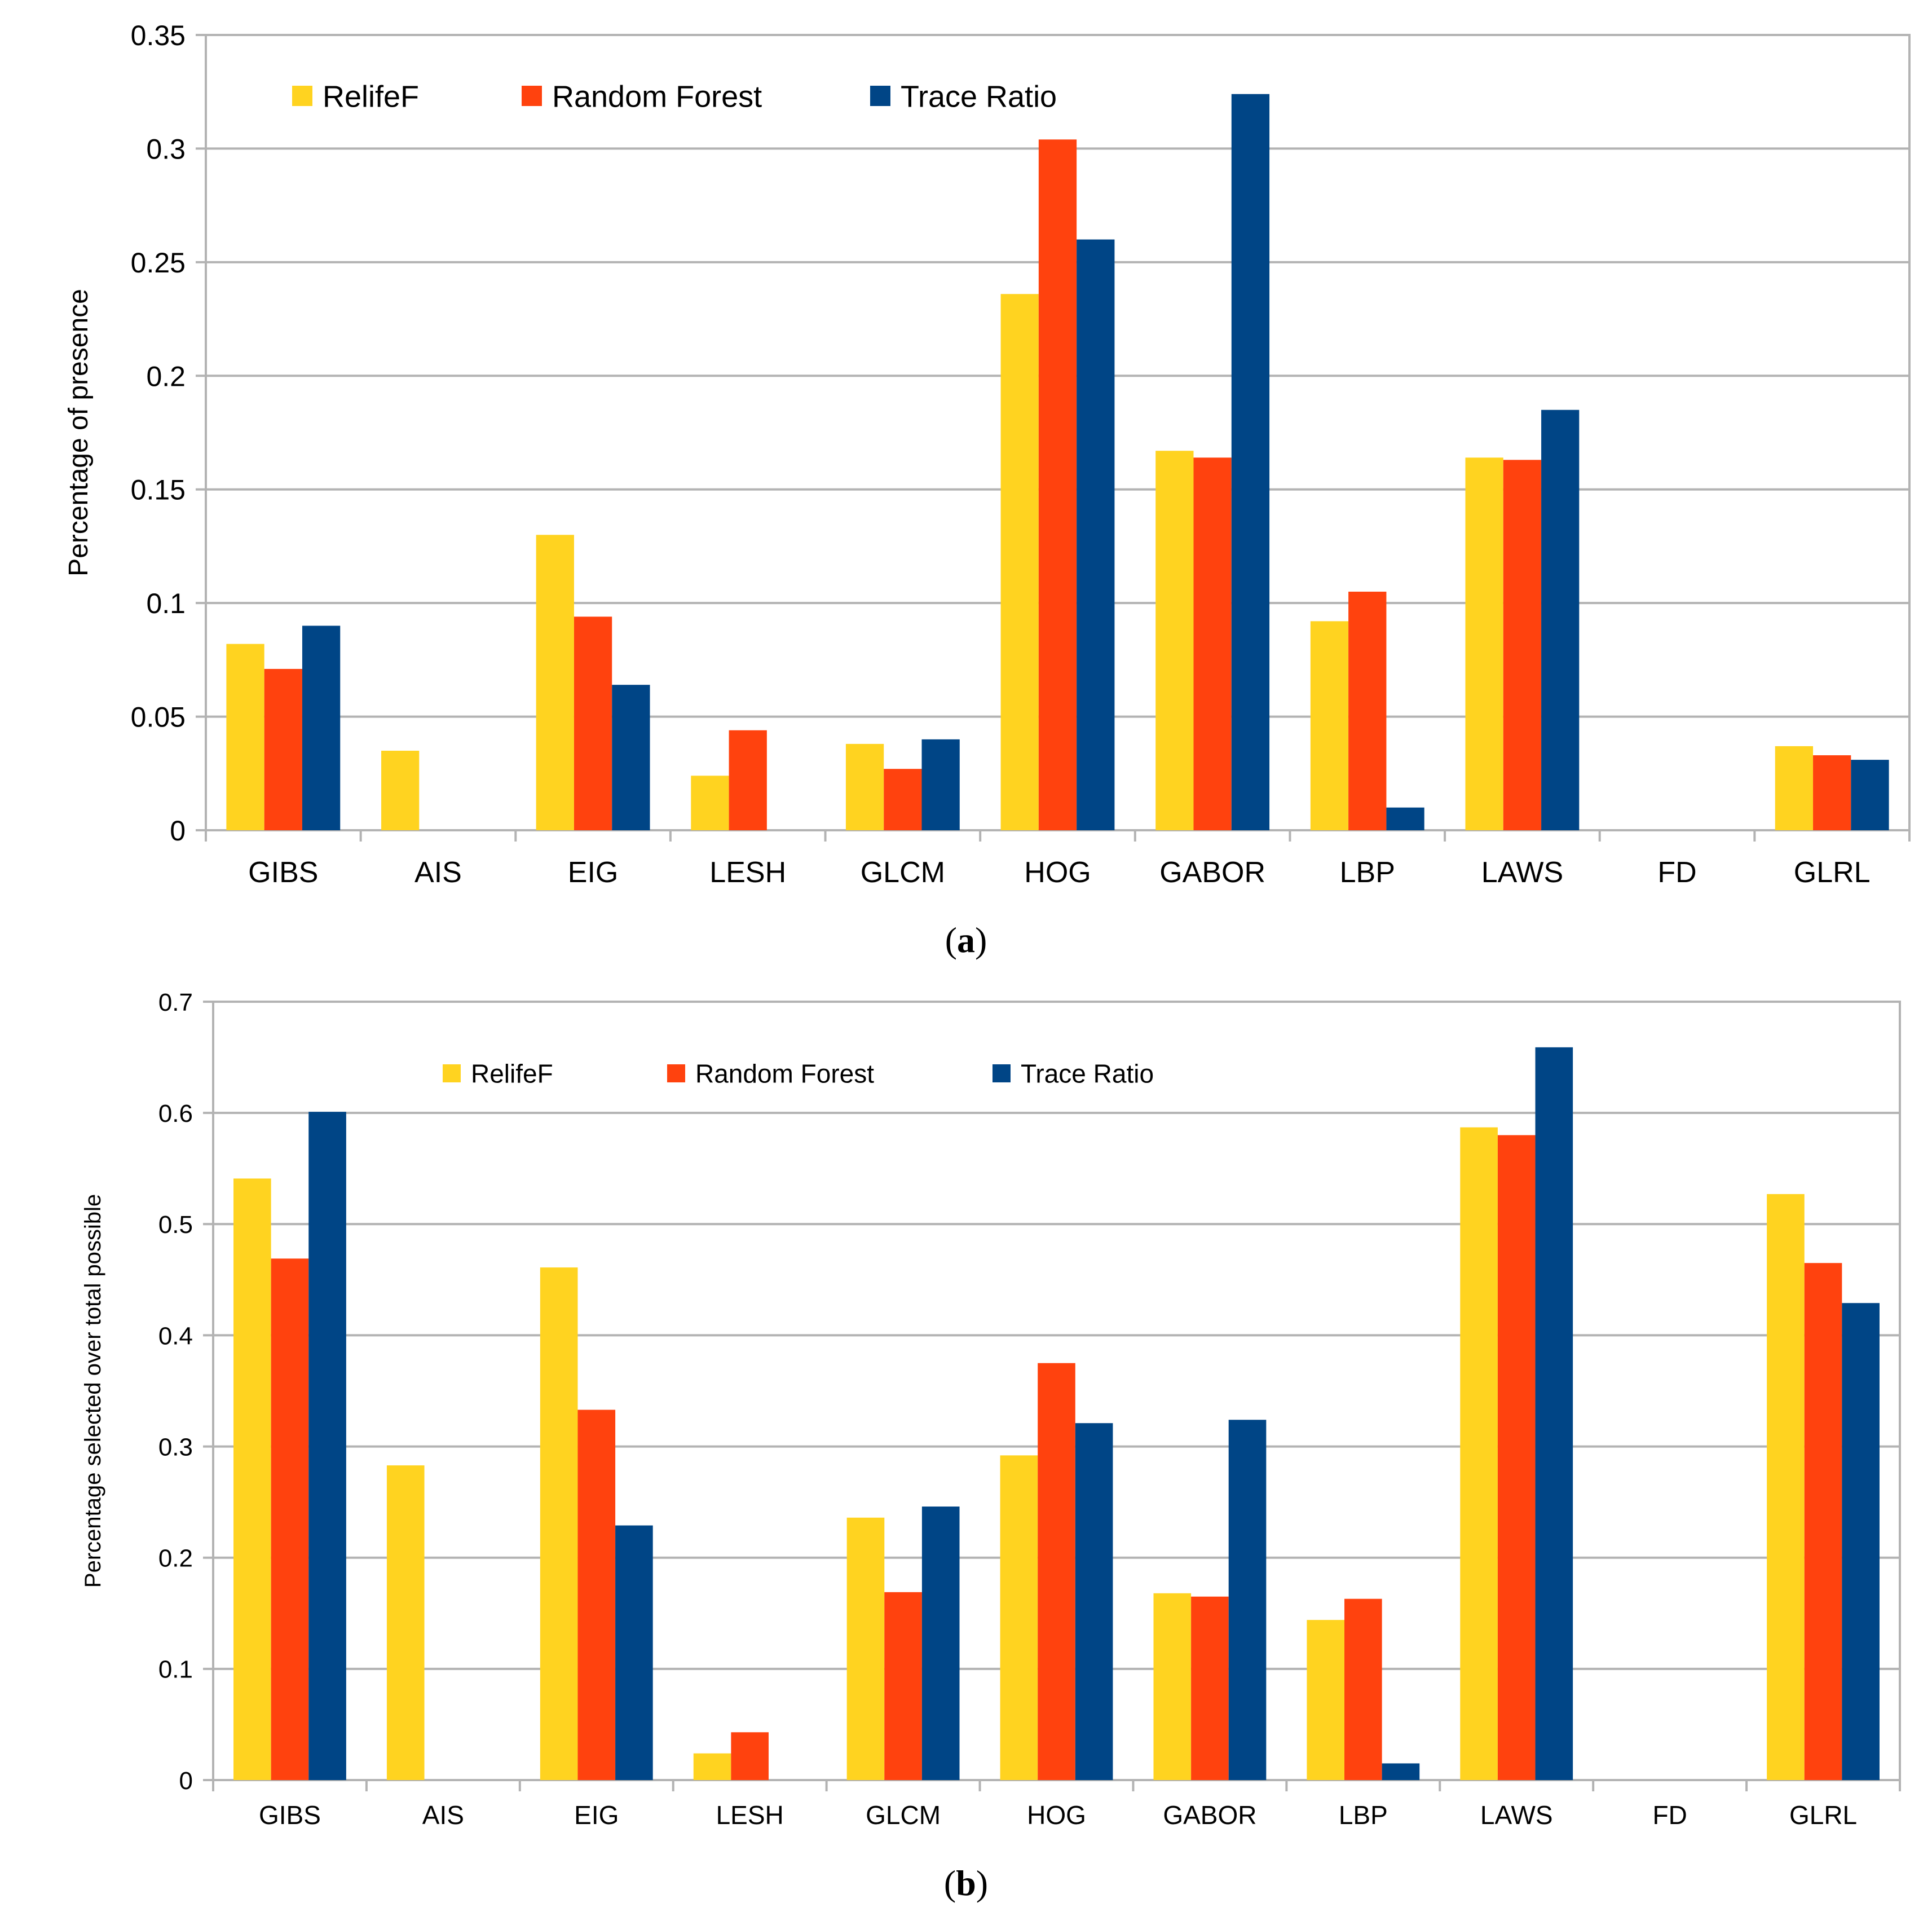 The height and width of the screenshot is (1916, 1932). Describe the element at coordinates (1174, 640) in the screenshot. I see `chart-a-bar-gabor-relifef` at that location.